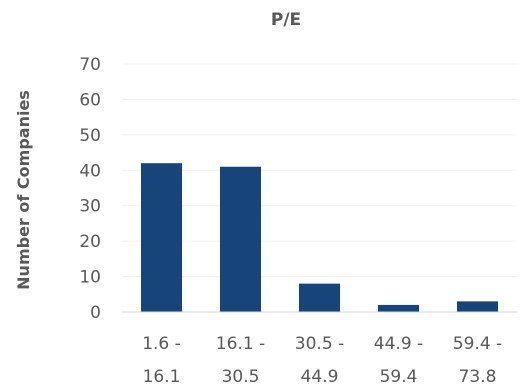 The width and height of the screenshot is (521, 388). What do you see at coordinates (241, 377) in the screenshot?
I see `x-tick-label: 30.5` at bounding box center [241, 377].